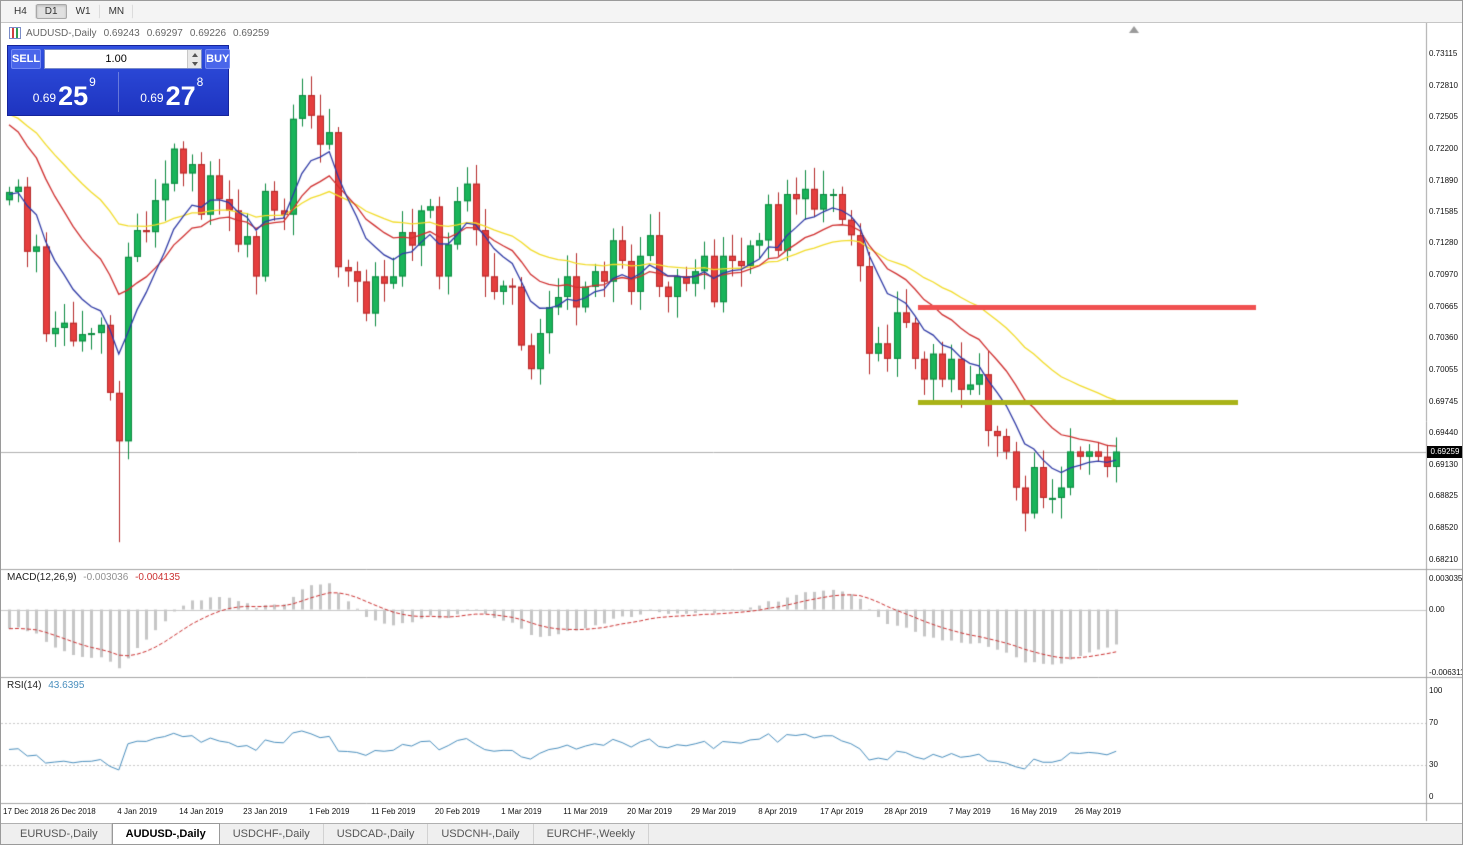 This screenshot has height=845, width=1463. I want to click on sell-price-prefix: 0.69, so click(44, 98).